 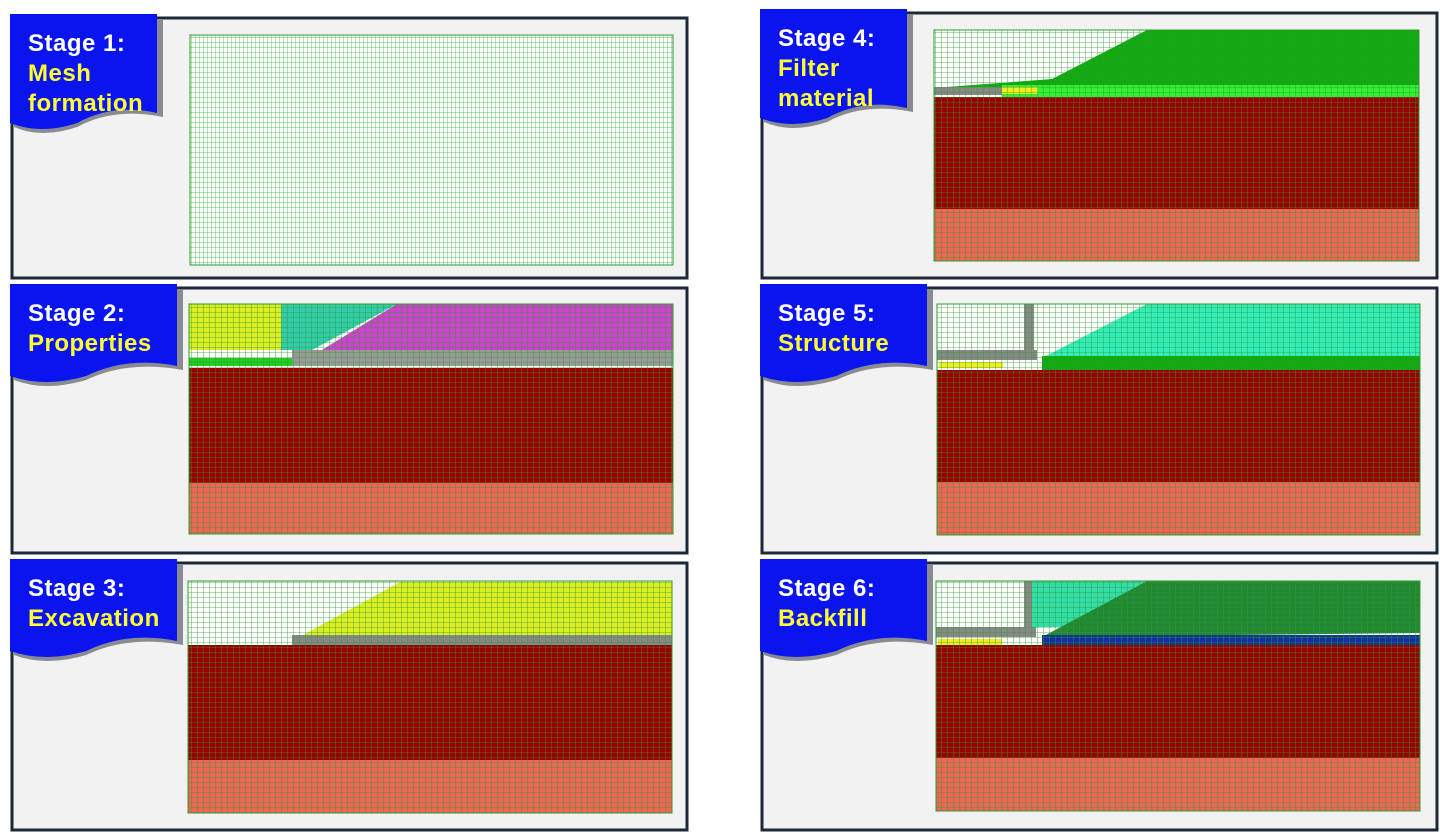 I want to click on stage-title: Properties, so click(x=90, y=343).